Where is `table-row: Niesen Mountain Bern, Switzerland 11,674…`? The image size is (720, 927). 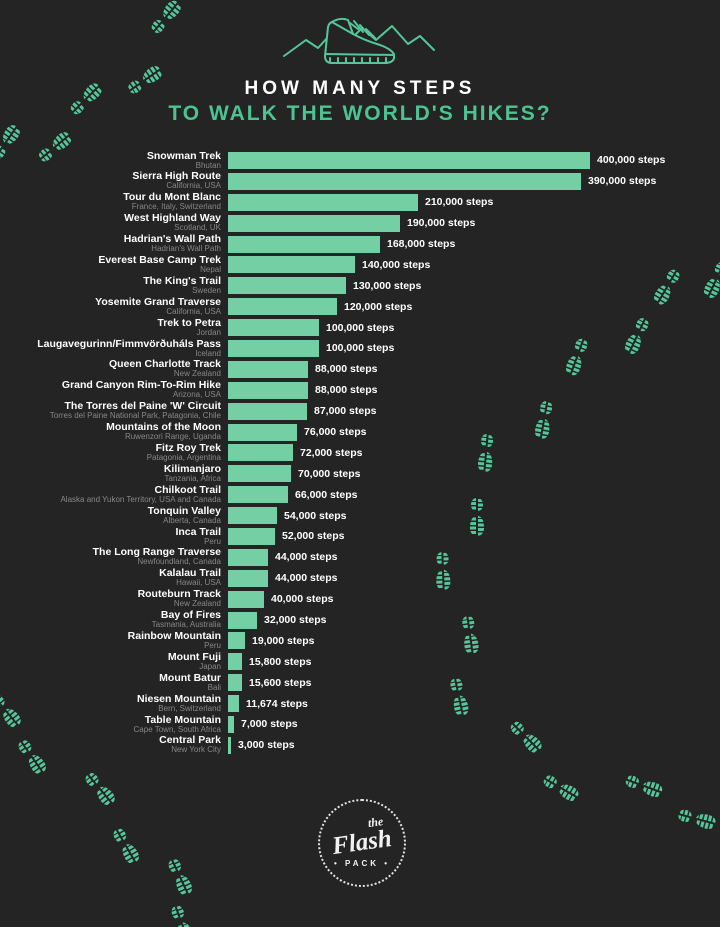 table-row: Niesen Mountain Bern, Switzerland 11,674… is located at coordinates (360, 703).